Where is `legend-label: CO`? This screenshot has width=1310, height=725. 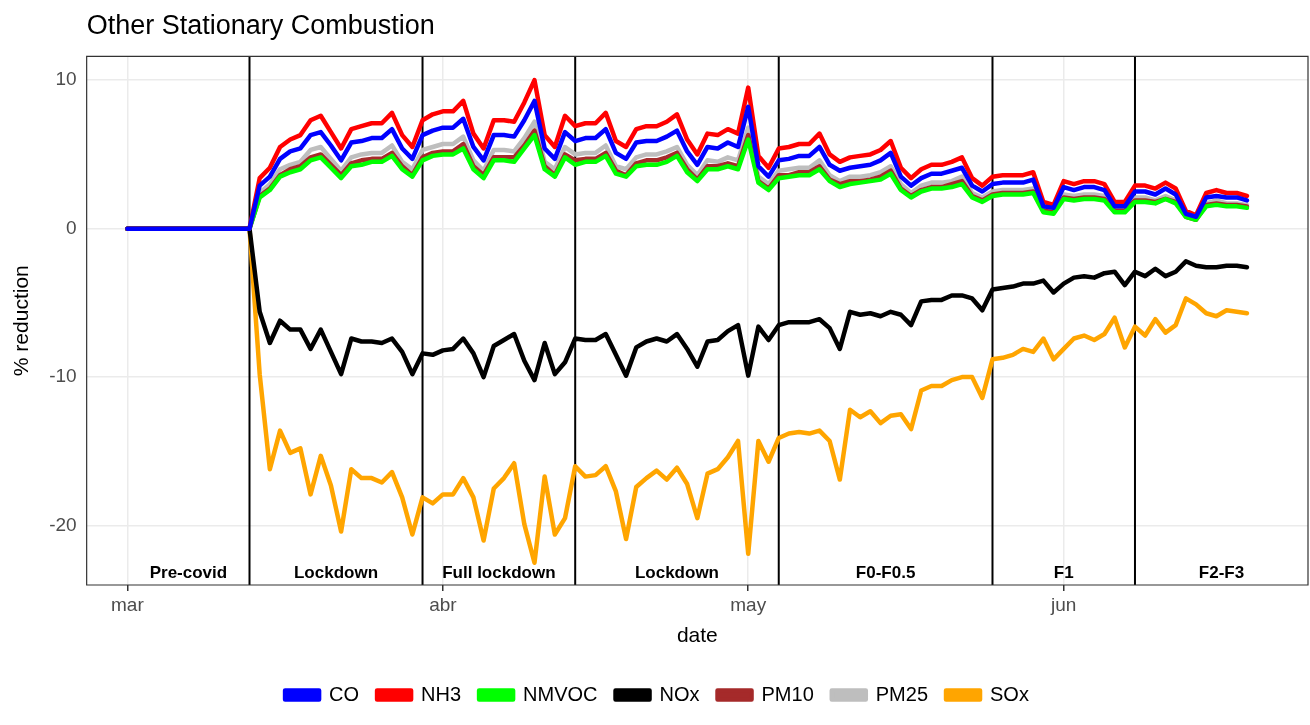
legend-label: CO is located at coordinates (344, 693).